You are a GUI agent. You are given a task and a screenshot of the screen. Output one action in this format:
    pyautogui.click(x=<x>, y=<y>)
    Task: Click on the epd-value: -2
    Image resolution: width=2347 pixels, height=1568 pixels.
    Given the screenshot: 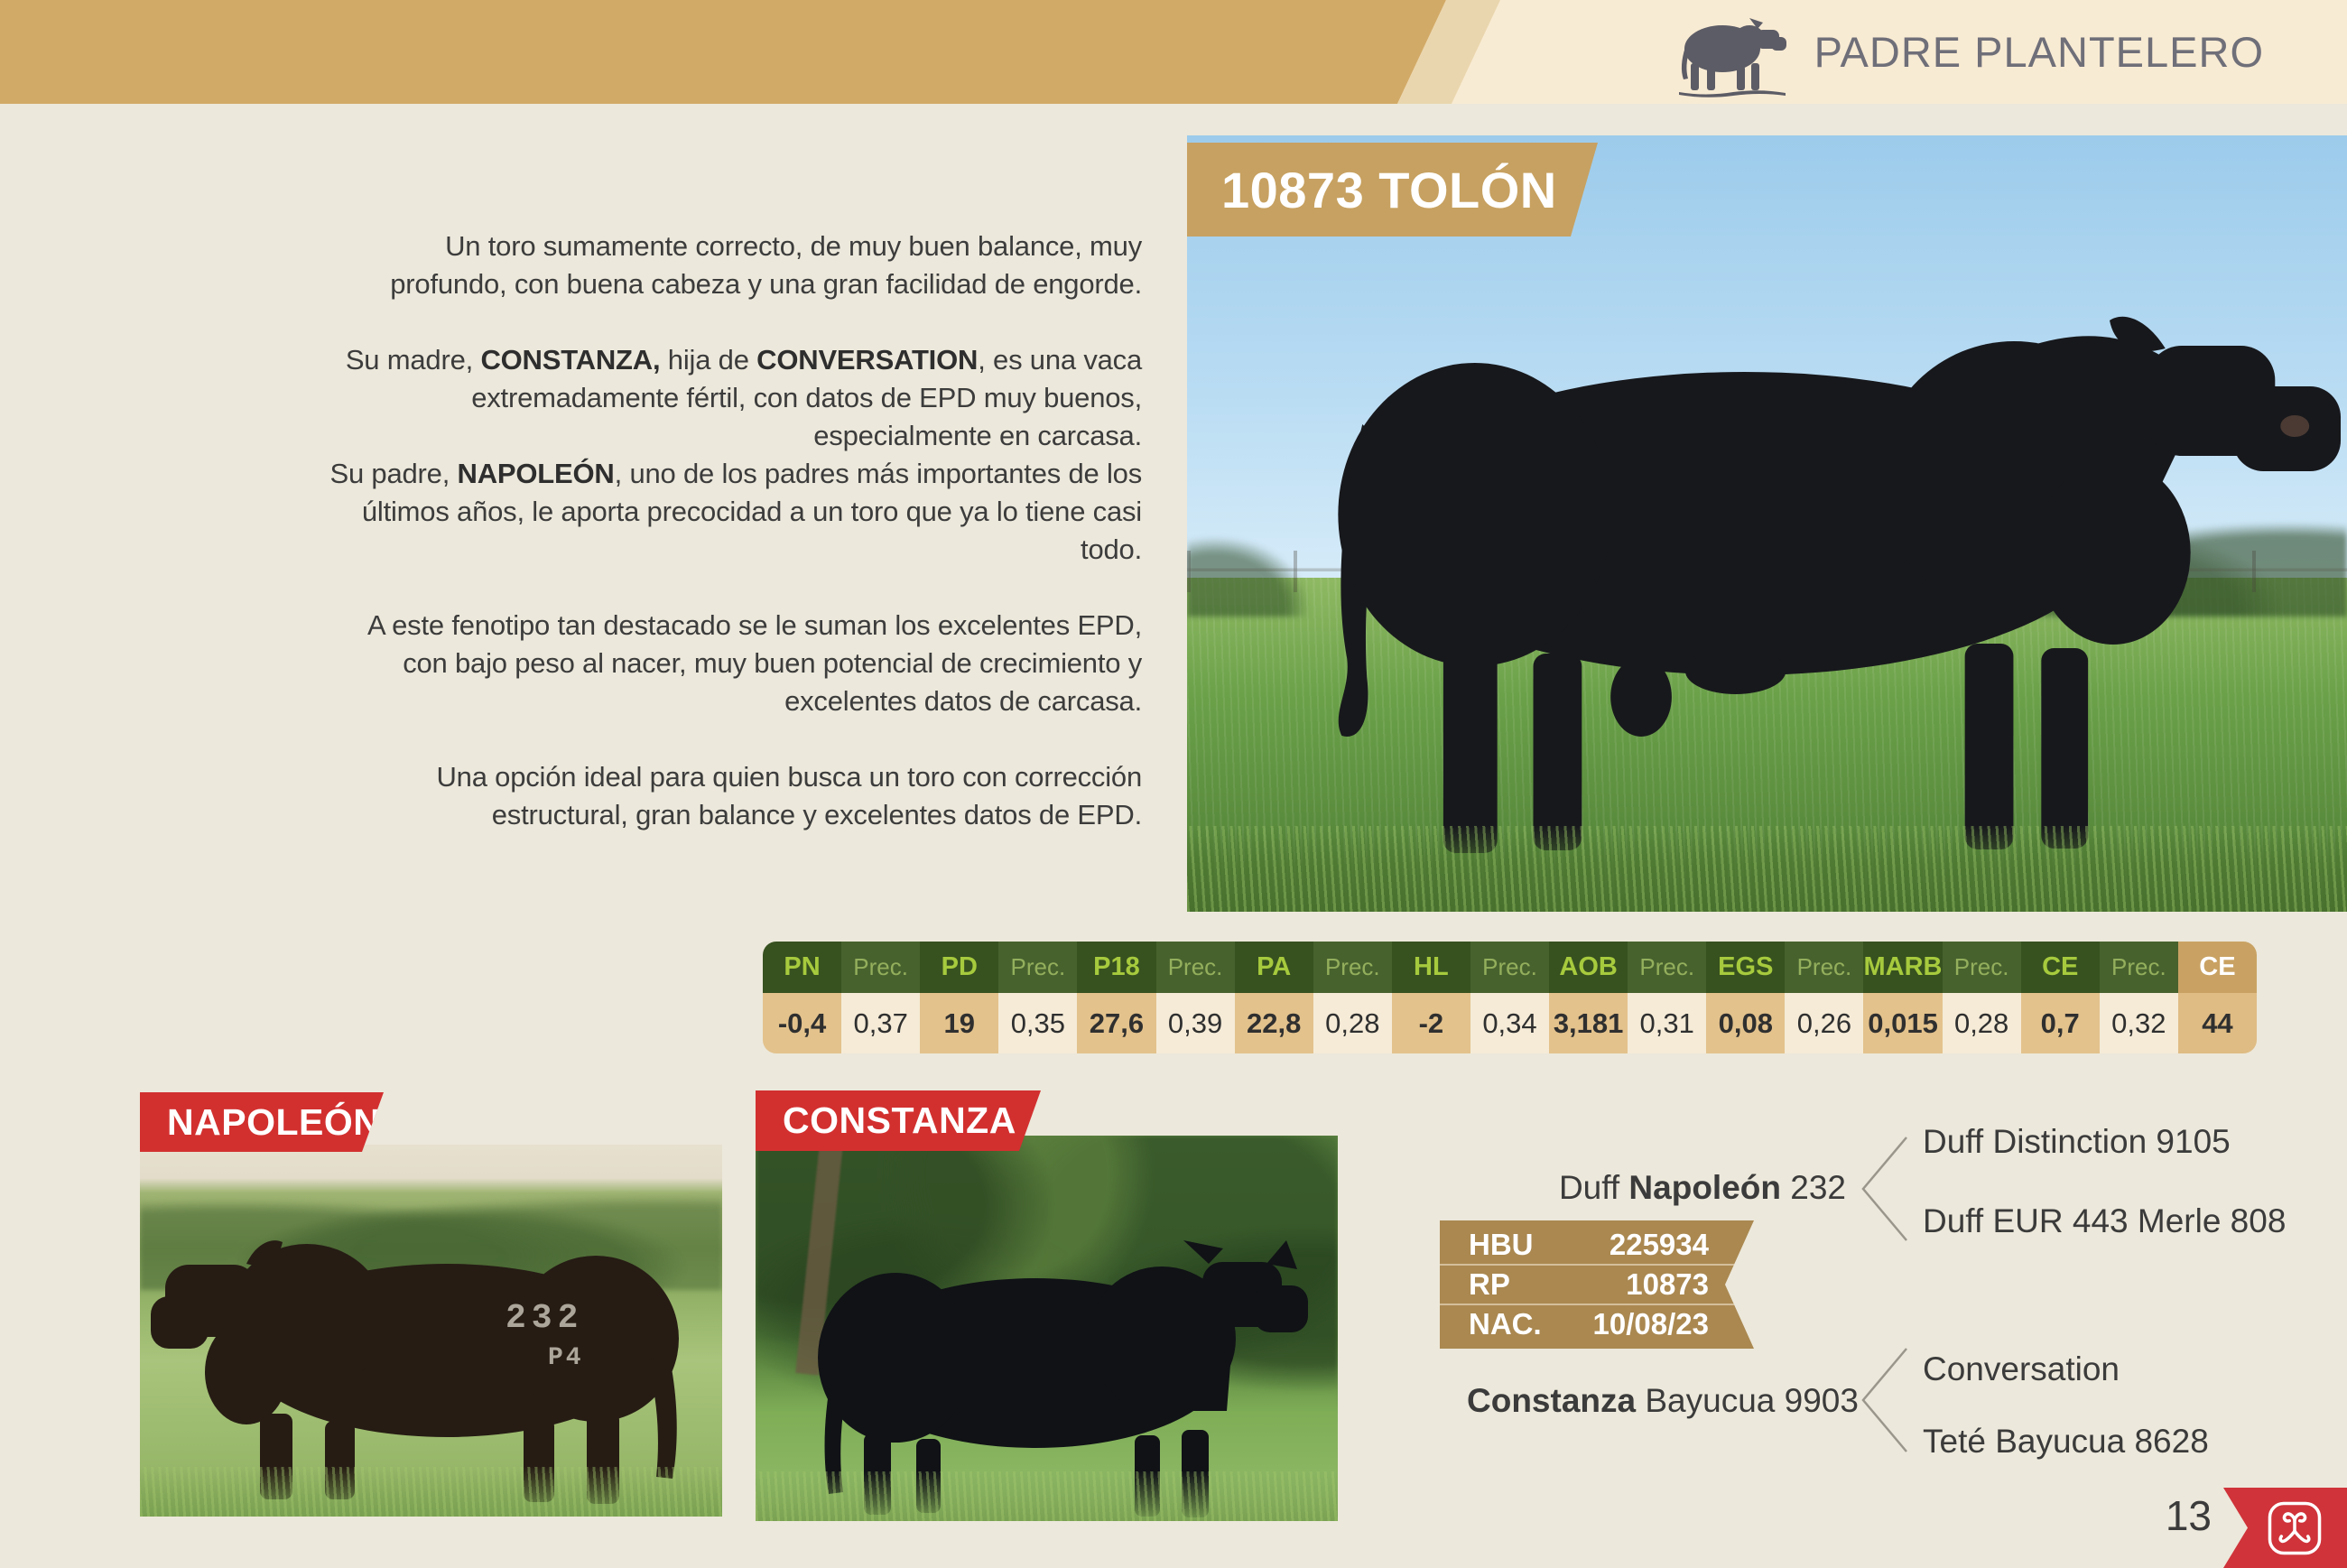 What is the action you would take?
    pyautogui.click(x=1430, y=1023)
    